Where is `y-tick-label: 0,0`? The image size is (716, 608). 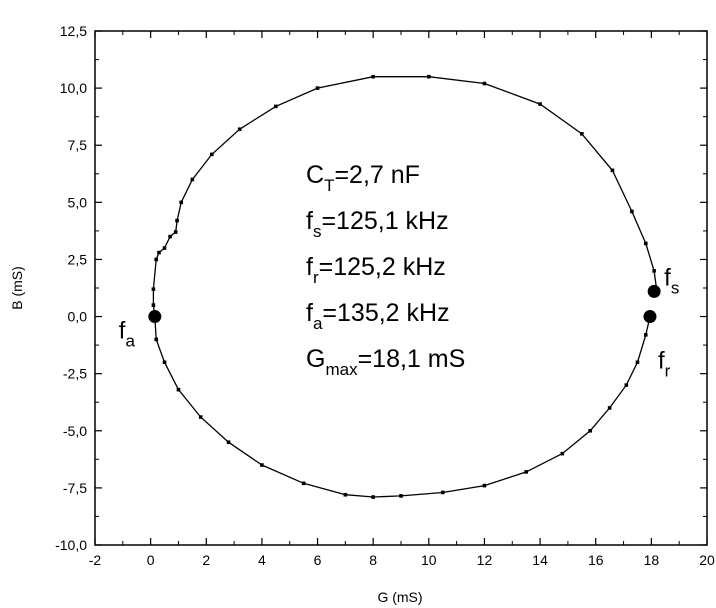 y-tick-label: 0,0 is located at coordinates (78, 317).